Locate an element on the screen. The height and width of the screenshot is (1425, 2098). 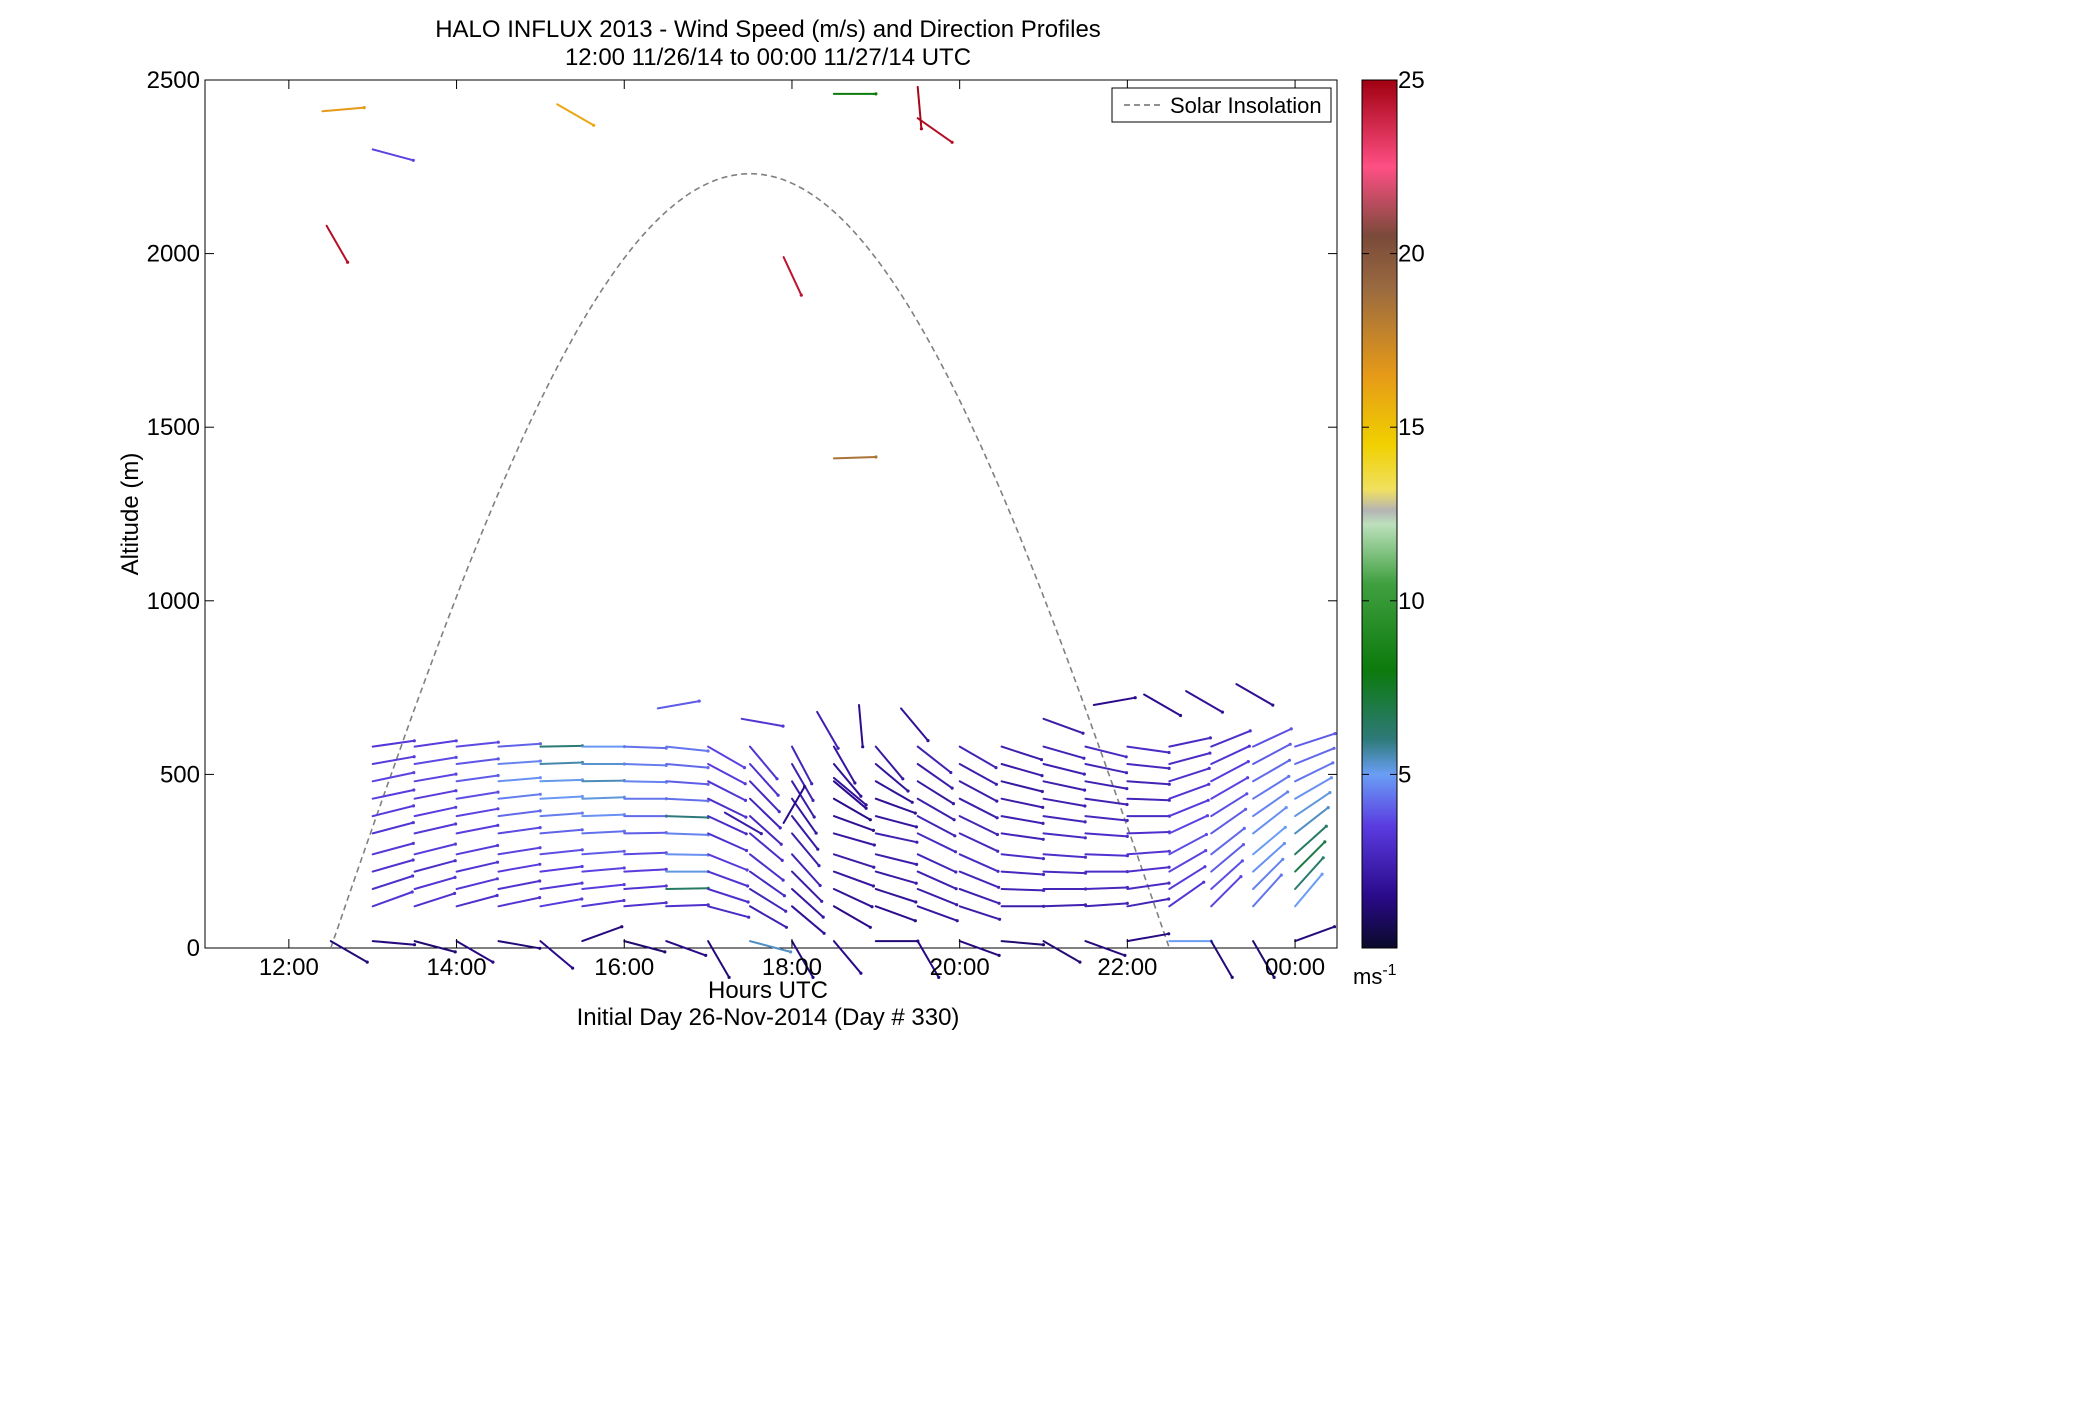
colorbar-tick-label: 25 is located at coordinates (1411, 80).